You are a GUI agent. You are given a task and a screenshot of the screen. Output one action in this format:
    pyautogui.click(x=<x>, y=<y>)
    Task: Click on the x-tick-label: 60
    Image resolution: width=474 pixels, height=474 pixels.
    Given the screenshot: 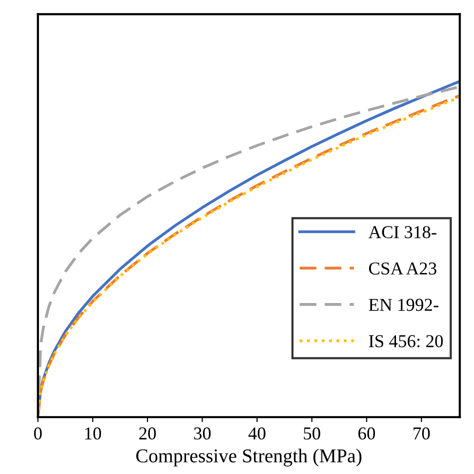 What is the action you would take?
    pyautogui.click(x=366, y=433)
    